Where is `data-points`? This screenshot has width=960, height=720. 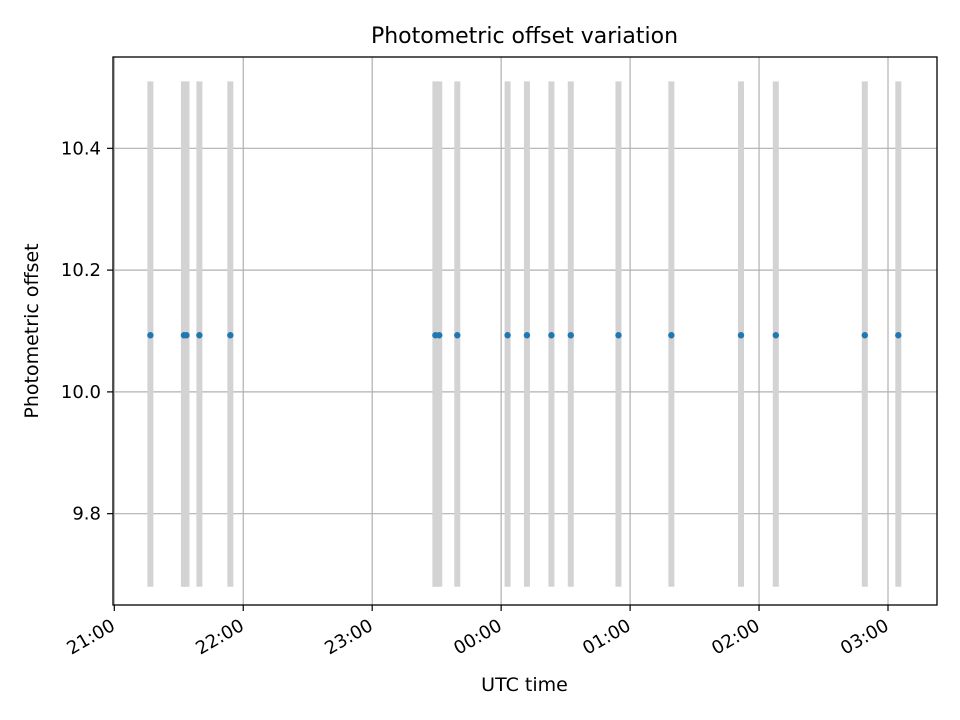
data-points is located at coordinates (524, 335).